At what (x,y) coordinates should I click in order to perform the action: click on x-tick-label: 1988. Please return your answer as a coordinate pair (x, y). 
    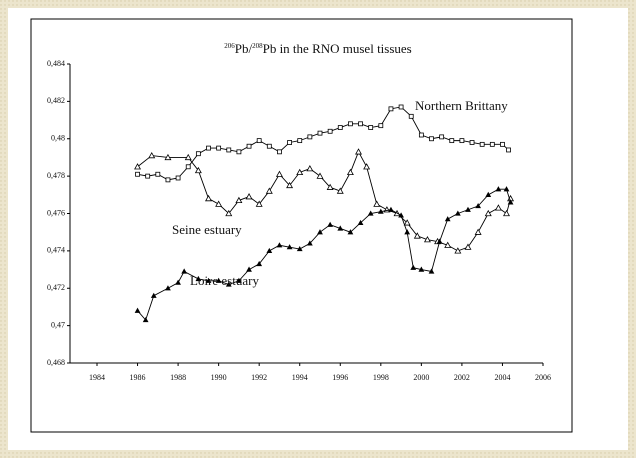
    Looking at the image, I should click on (178, 377).